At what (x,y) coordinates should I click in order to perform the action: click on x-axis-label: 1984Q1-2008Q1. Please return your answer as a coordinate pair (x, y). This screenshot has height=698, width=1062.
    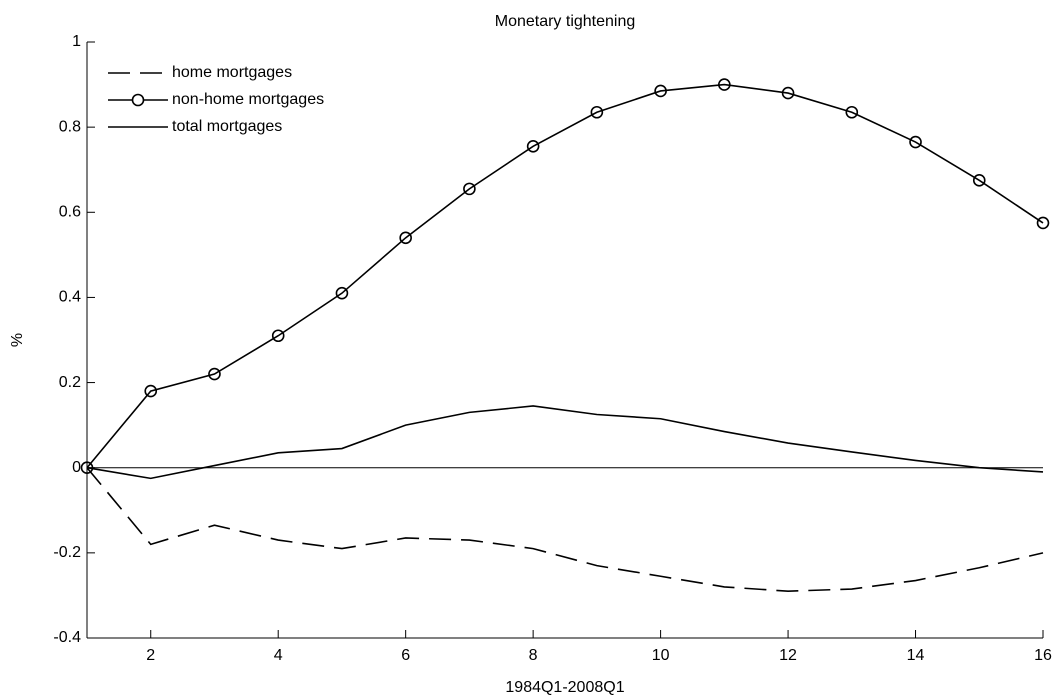
    Looking at the image, I should click on (564, 687).